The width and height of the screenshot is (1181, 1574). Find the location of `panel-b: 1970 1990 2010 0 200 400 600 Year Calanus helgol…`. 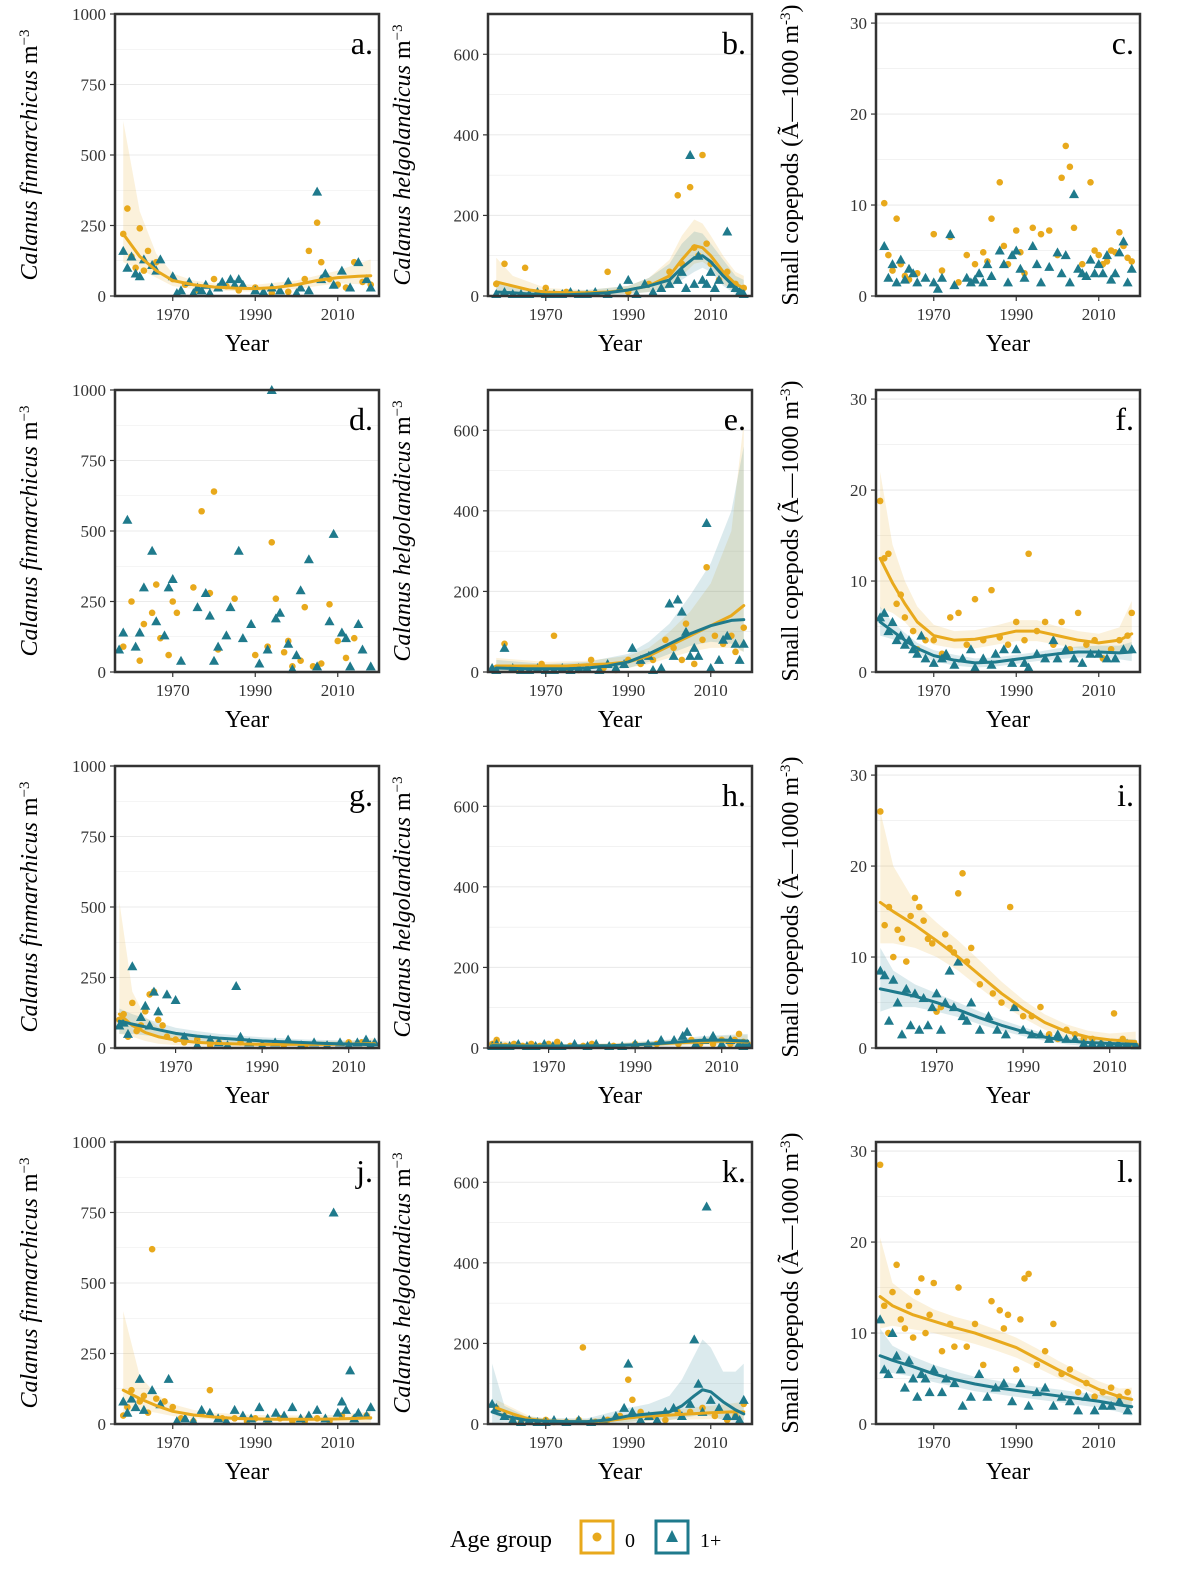

panel-b: 1970 1990 2010 0 200 400 600 Year Calanus helgol… is located at coordinates (572, 184).